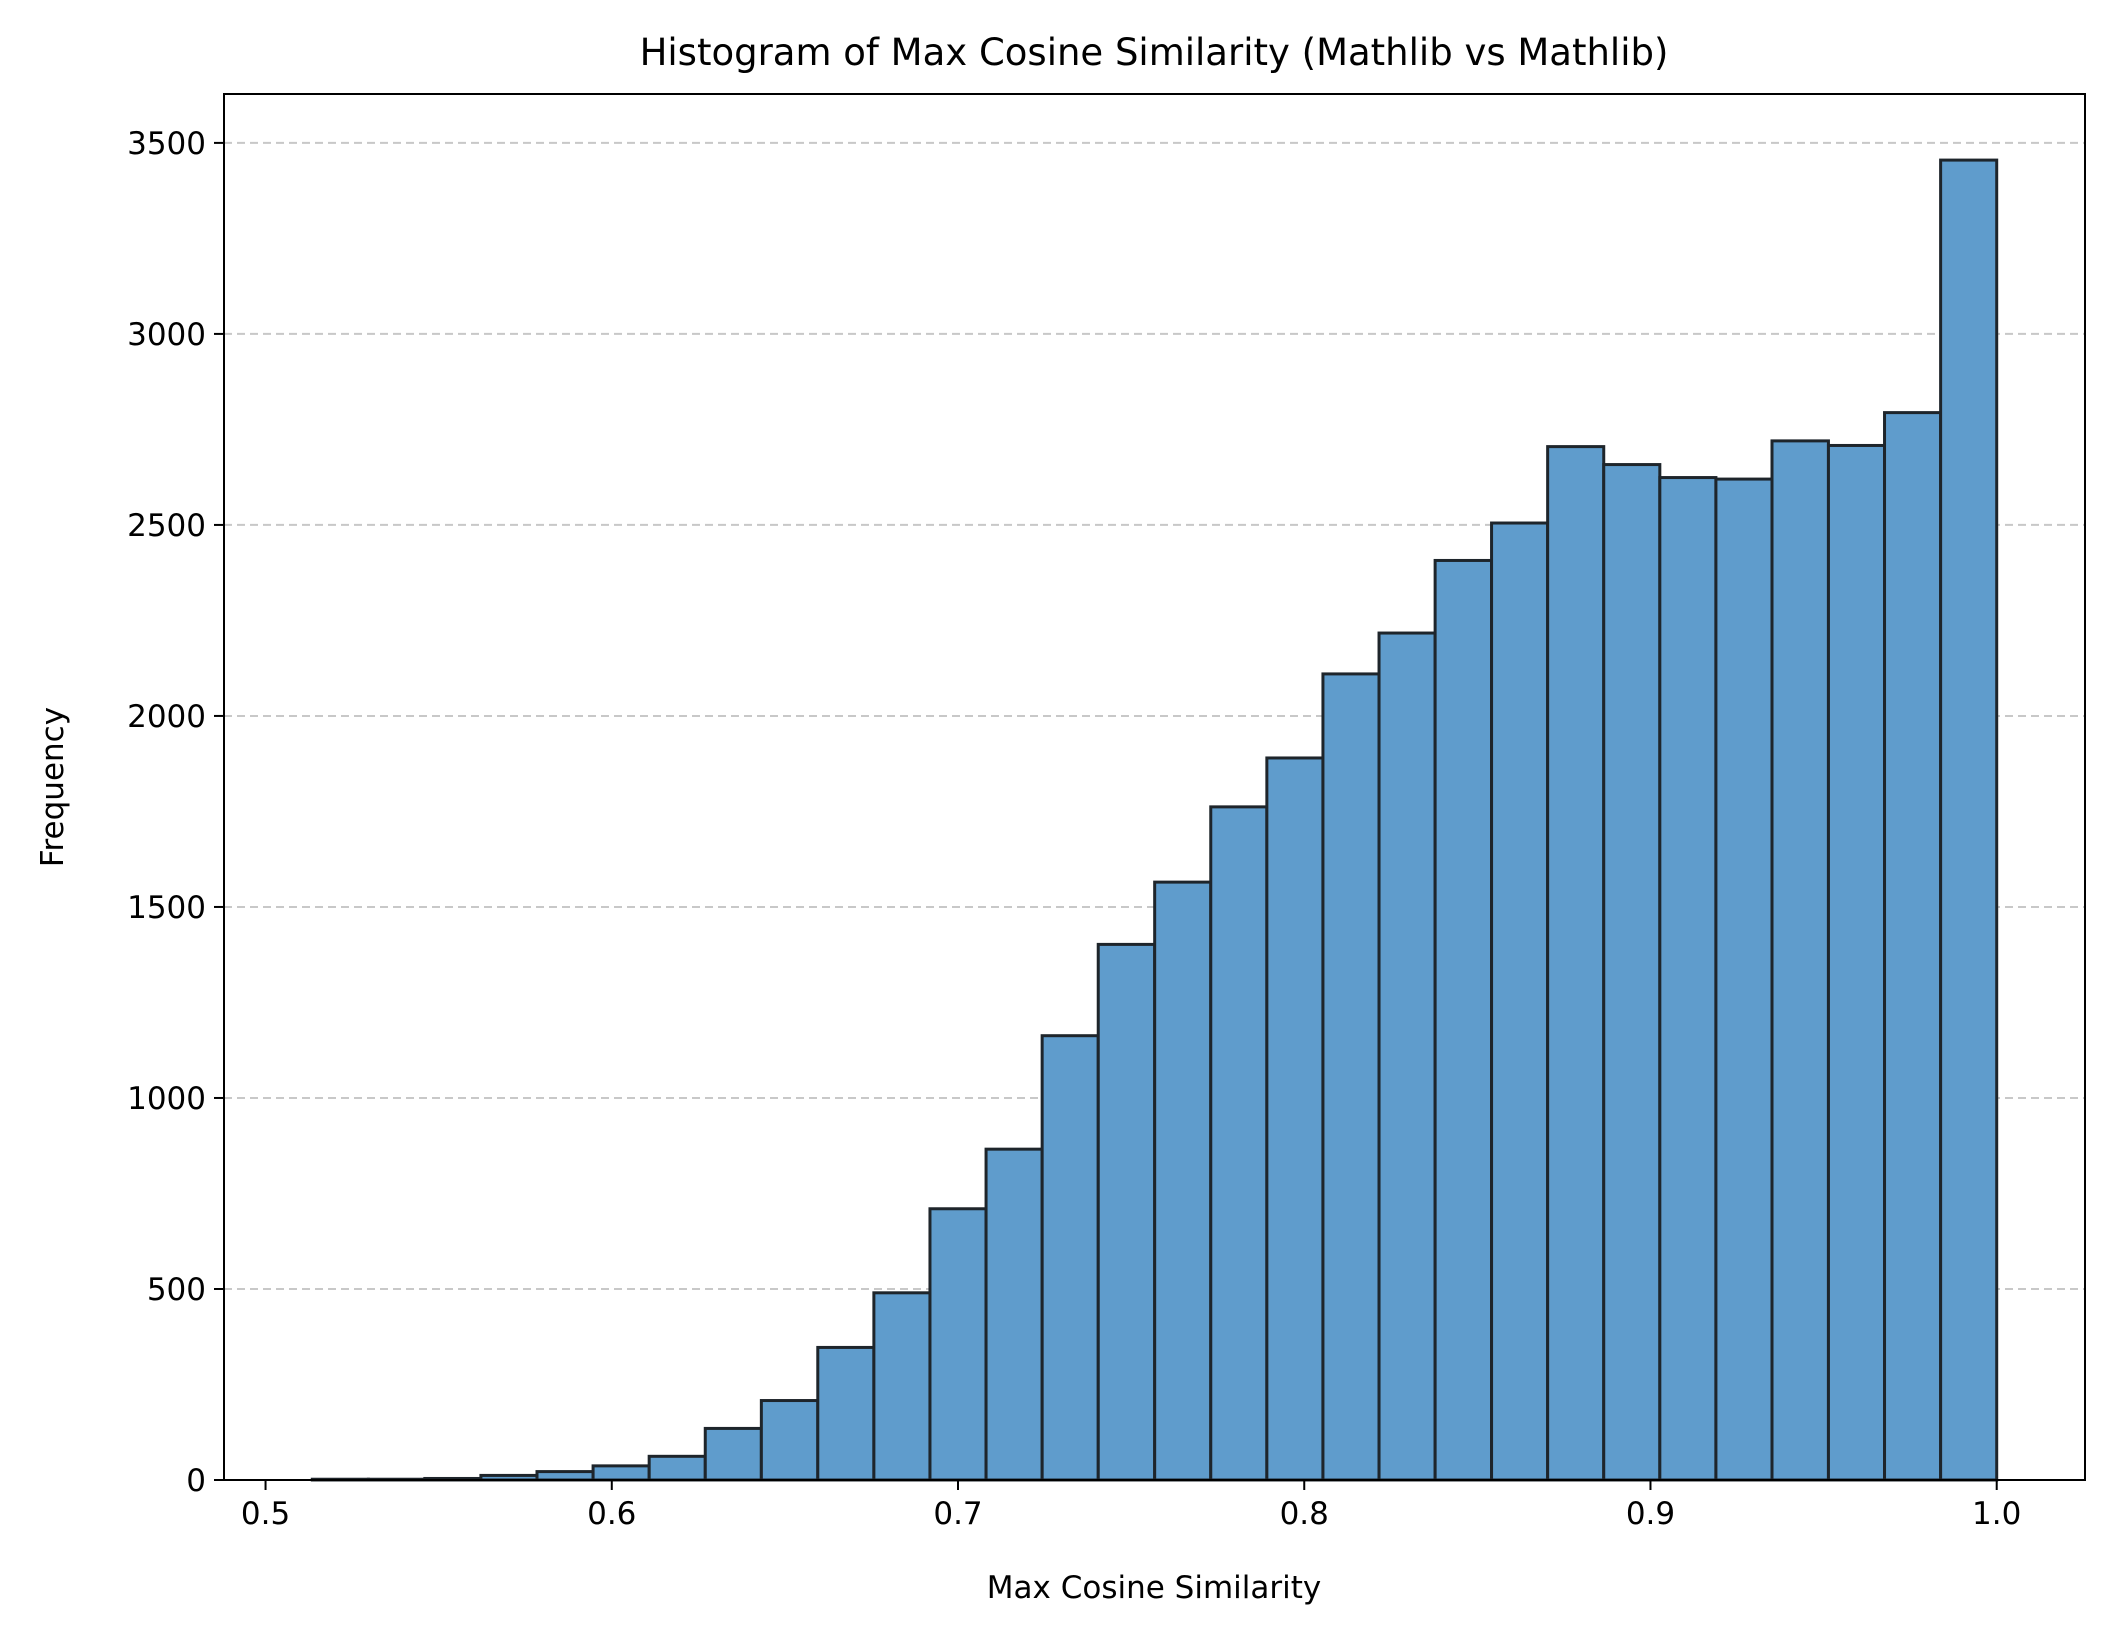  Describe the element at coordinates (1154, 1588) in the screenshot. I see `x-axis-label: Max Cosine Similarity` at that location.